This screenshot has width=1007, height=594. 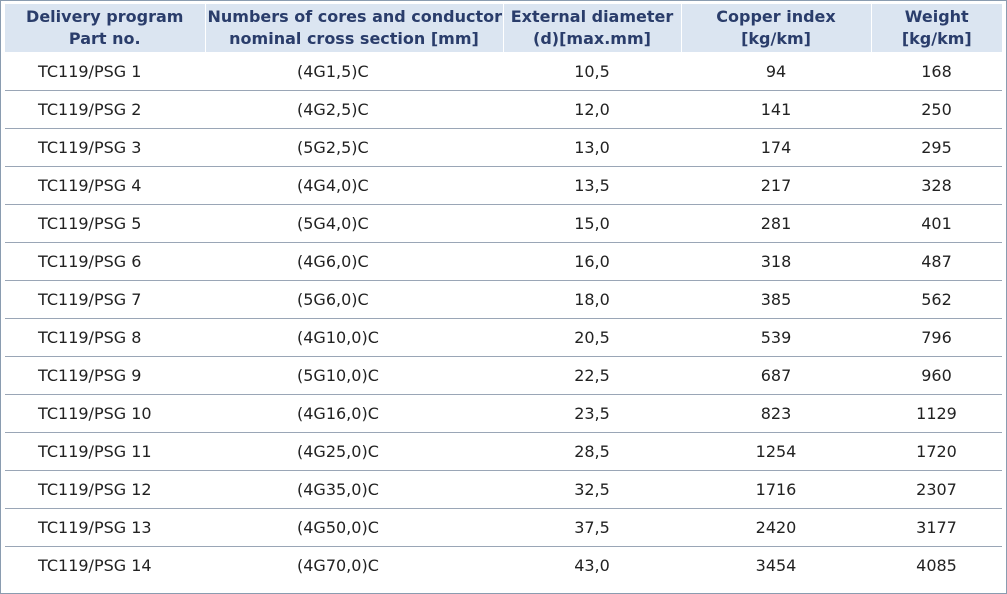 What do you see at coordinates (354, 261) in the screenshot?
I see `cell-cores: (4G6,0)C` at bounding box center [354, 261].